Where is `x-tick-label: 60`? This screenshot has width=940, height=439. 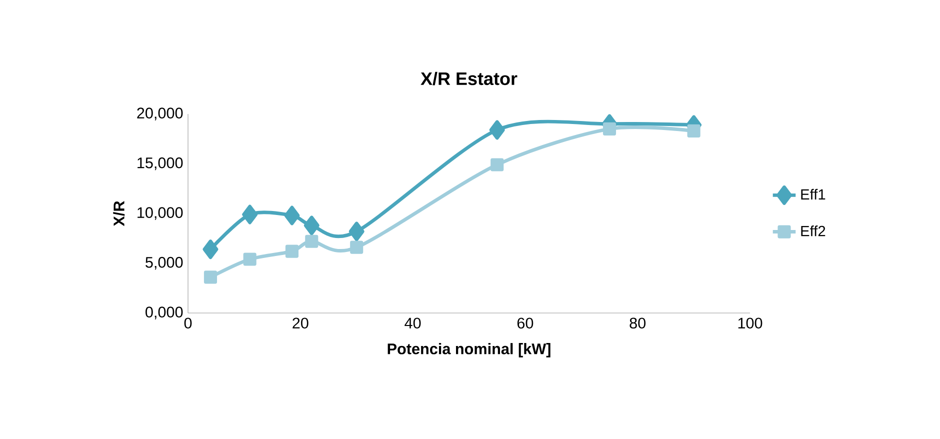
x-tick-label: 60 is located at coordinates (525, 323).